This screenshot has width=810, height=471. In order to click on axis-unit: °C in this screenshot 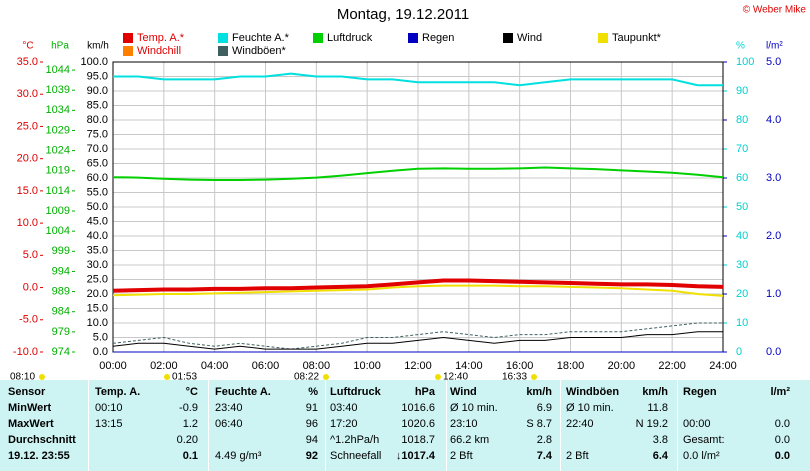, I will do `click(27, 46)`.